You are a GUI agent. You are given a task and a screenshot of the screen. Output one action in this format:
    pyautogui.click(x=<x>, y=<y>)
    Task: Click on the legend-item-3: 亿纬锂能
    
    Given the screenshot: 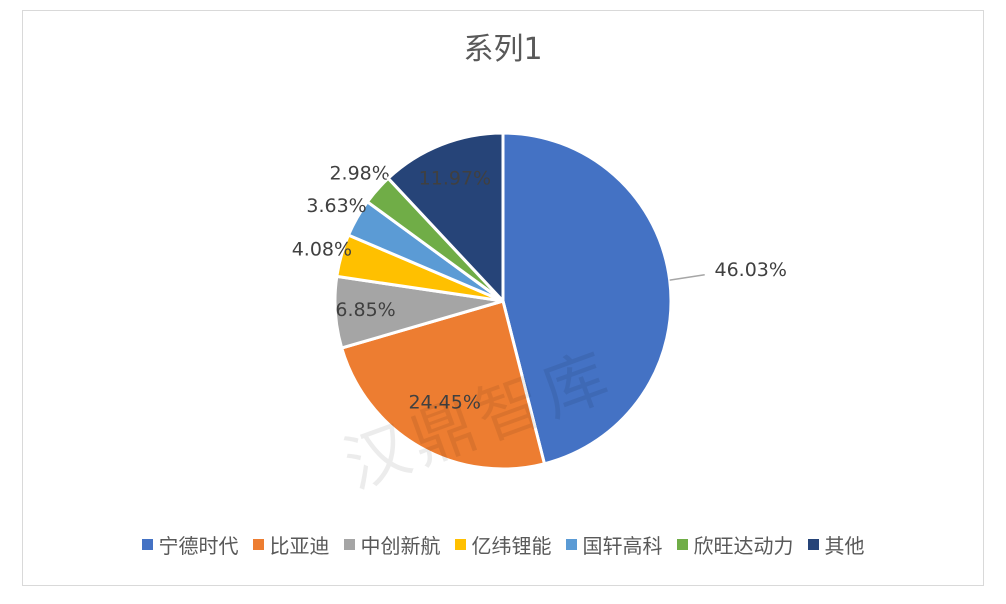 What is the action you would take?
    pyautogui.click(x=503, y=544)
    